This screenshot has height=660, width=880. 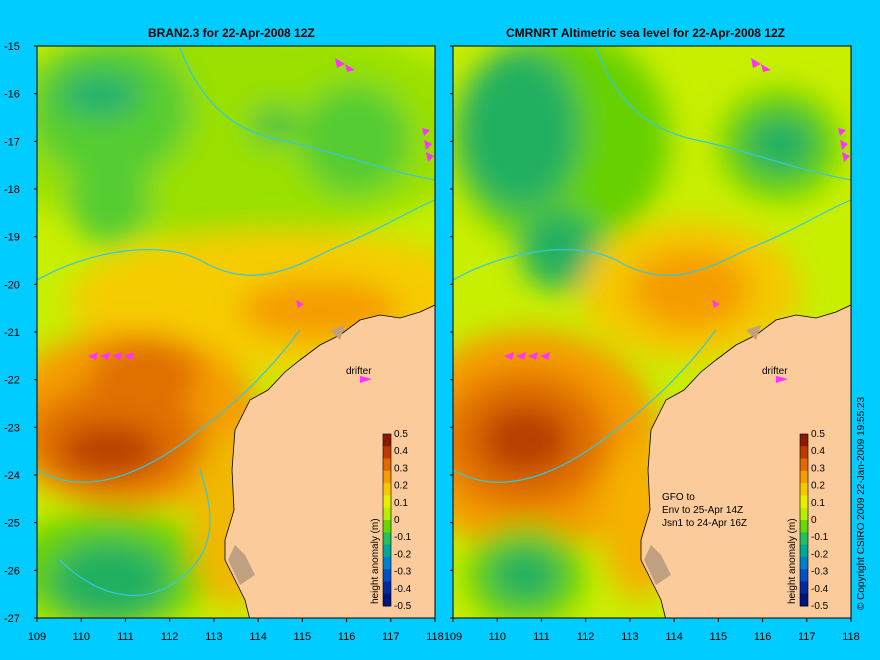 What do you see at coordinates (12, 524) in the screenshot?
I see `y-tick-label: -25` at bounding box center [12, 524].